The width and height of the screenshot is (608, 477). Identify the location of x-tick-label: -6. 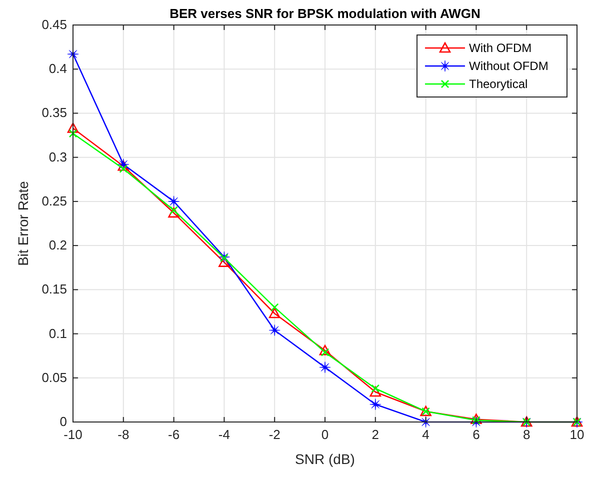
(174, 434).